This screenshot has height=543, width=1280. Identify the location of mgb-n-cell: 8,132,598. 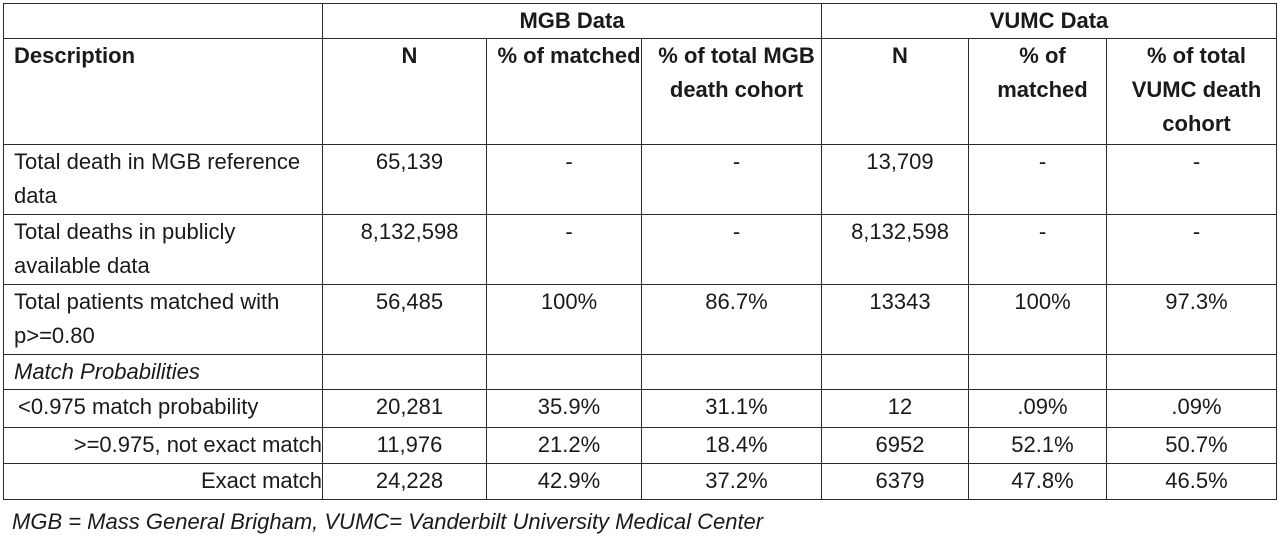
(404, 249).